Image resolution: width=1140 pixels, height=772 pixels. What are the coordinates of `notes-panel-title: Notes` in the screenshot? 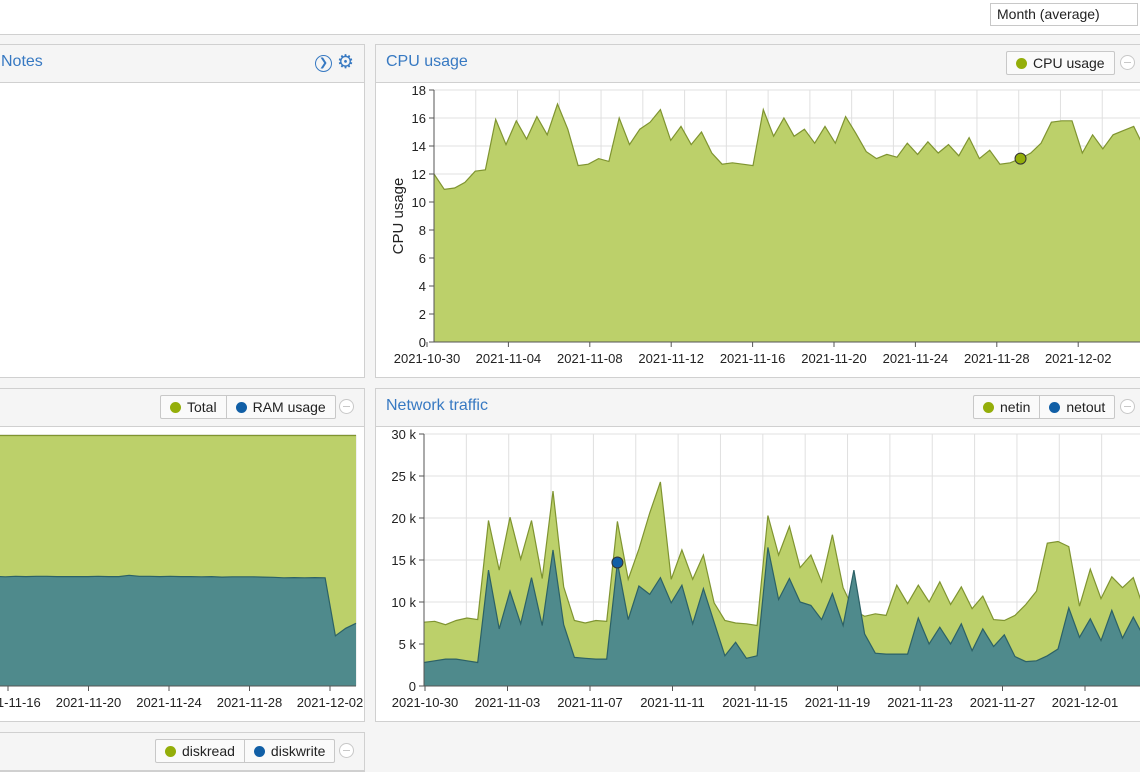 It's located at (22, 61).